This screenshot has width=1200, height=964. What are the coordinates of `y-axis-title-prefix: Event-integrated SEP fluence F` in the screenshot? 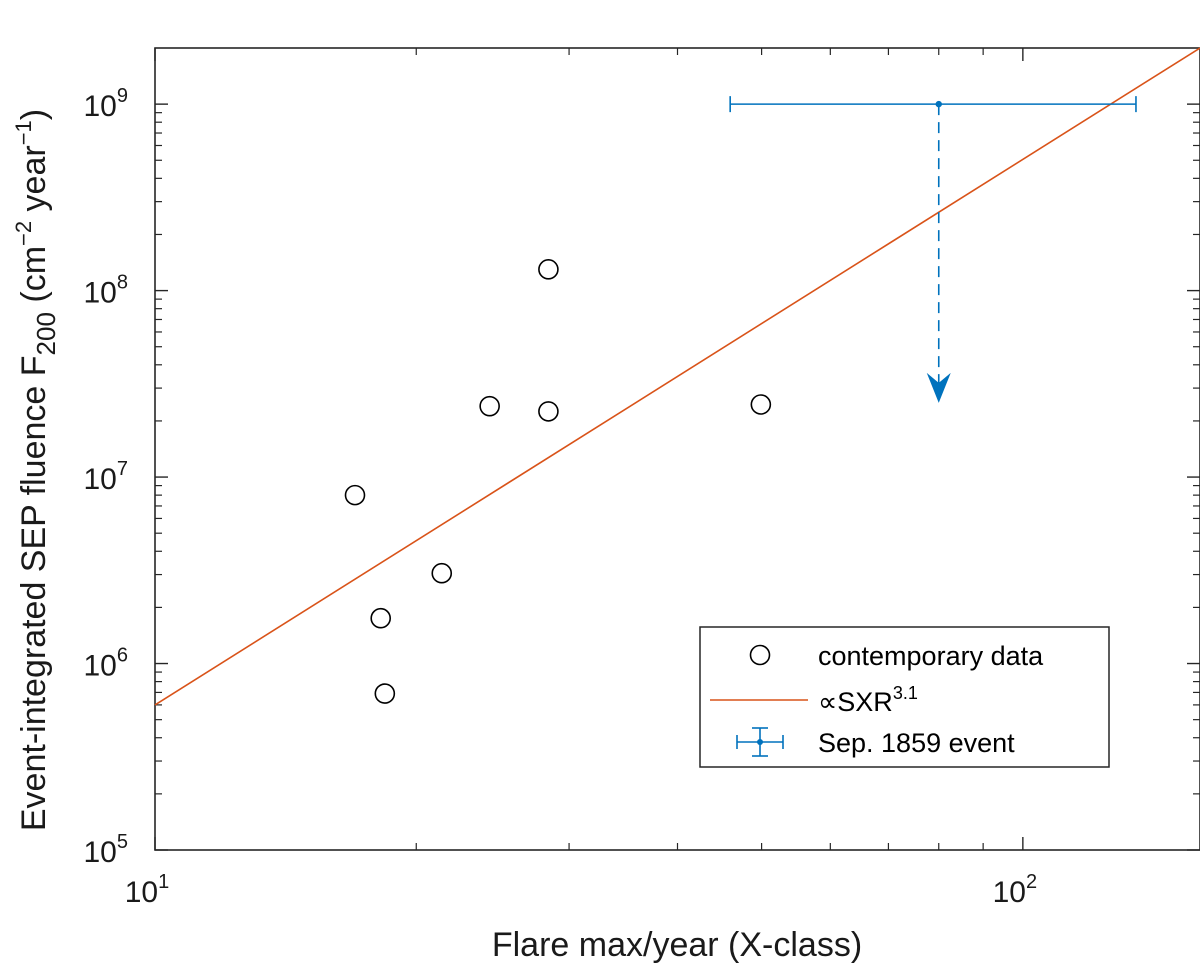 It's located at (34, 593).